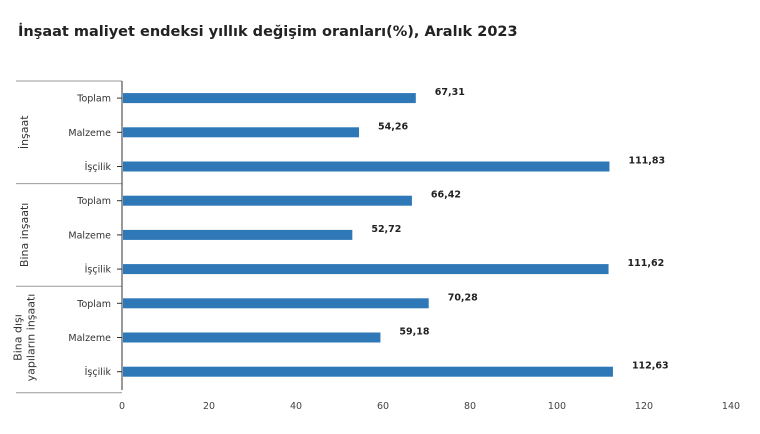 The width and height of the screenshot is (760, 434). I want to click on data-label: 111,83, so click(646, 161).